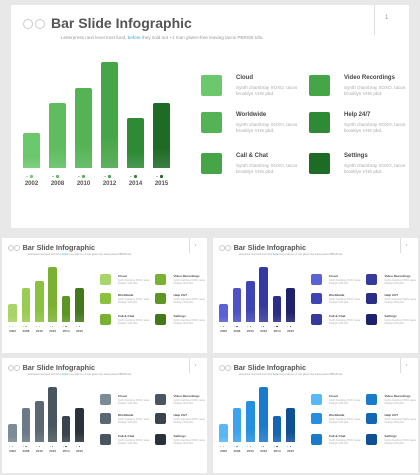 Image resolution: width=420 pixels, height=475 pixels. I want to click on feature-title: Video Recordings, so click(186, 276).